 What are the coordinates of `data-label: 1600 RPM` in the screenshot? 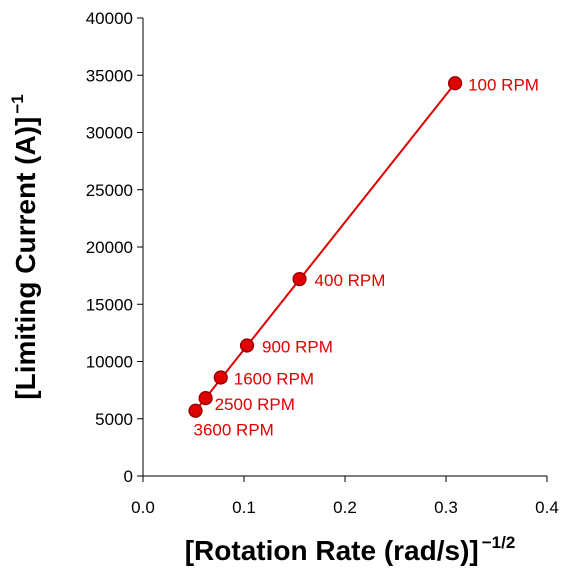 It's located at (274, 379).